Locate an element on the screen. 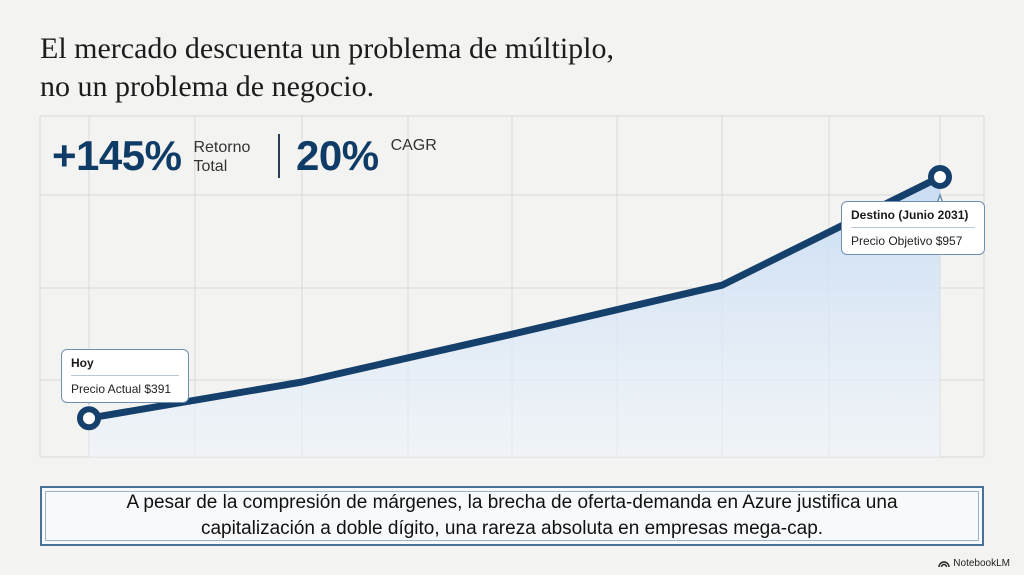 This screenshot has width=1024, height=575. kpi-cagr-label: CAGR is located at coordinates (427, 145).